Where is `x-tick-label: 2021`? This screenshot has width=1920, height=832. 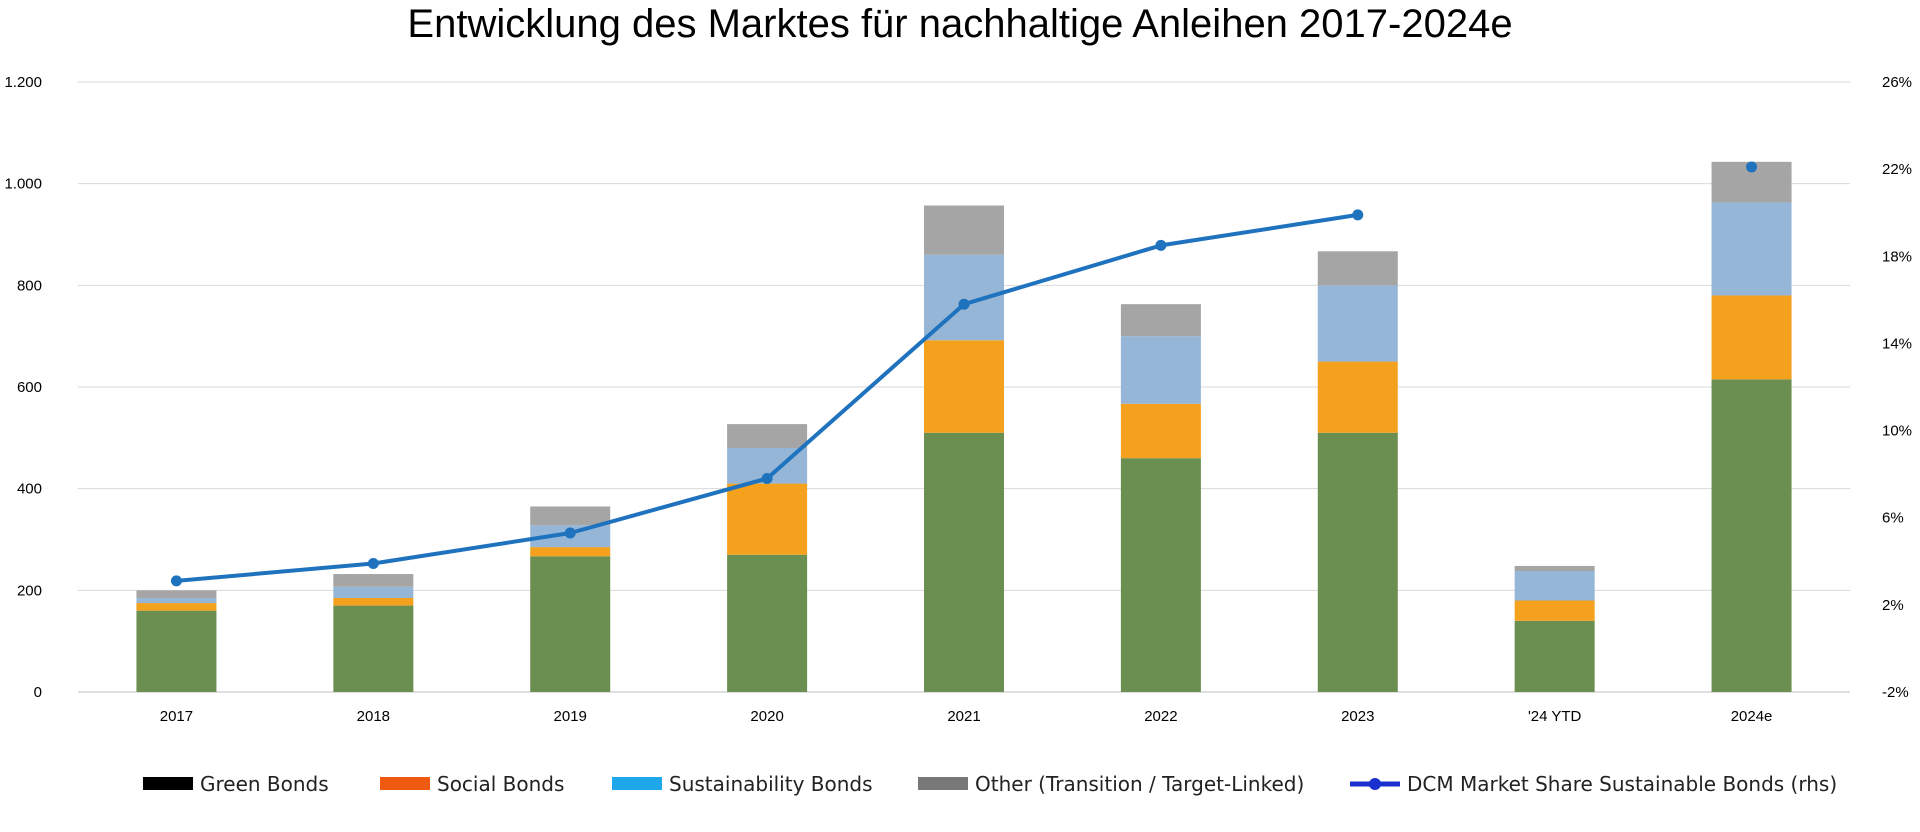 x-tick-label: 2021 is located at coordinates (963, 716).